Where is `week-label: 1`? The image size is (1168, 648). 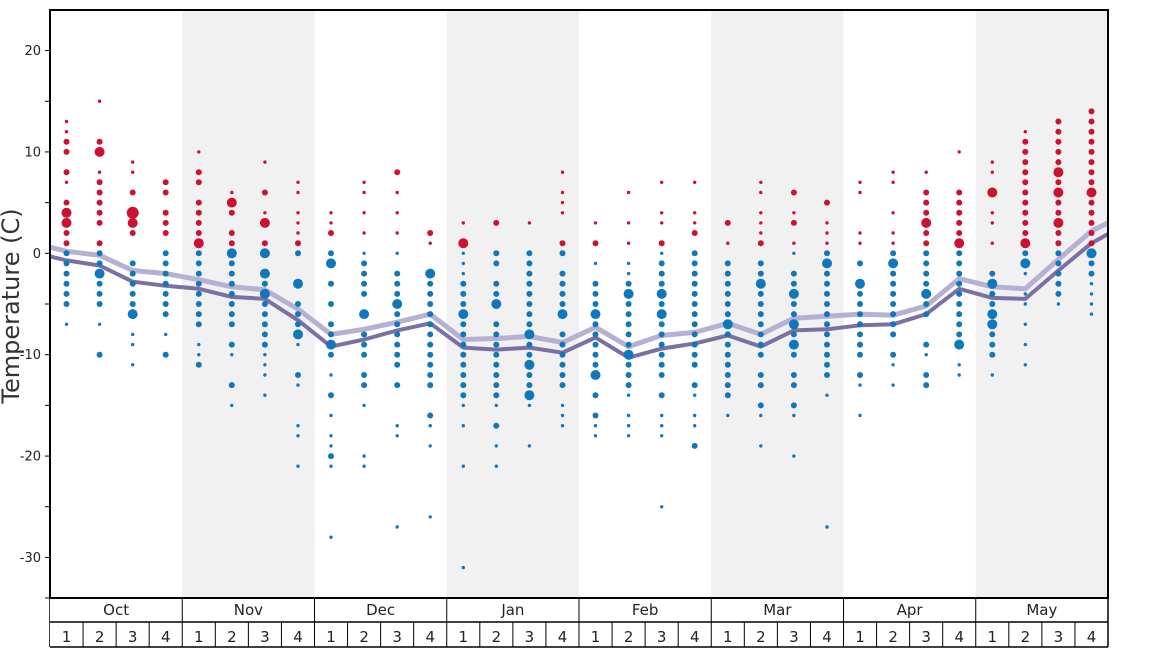
week-label: 1 is located at coordinates (728, 637).